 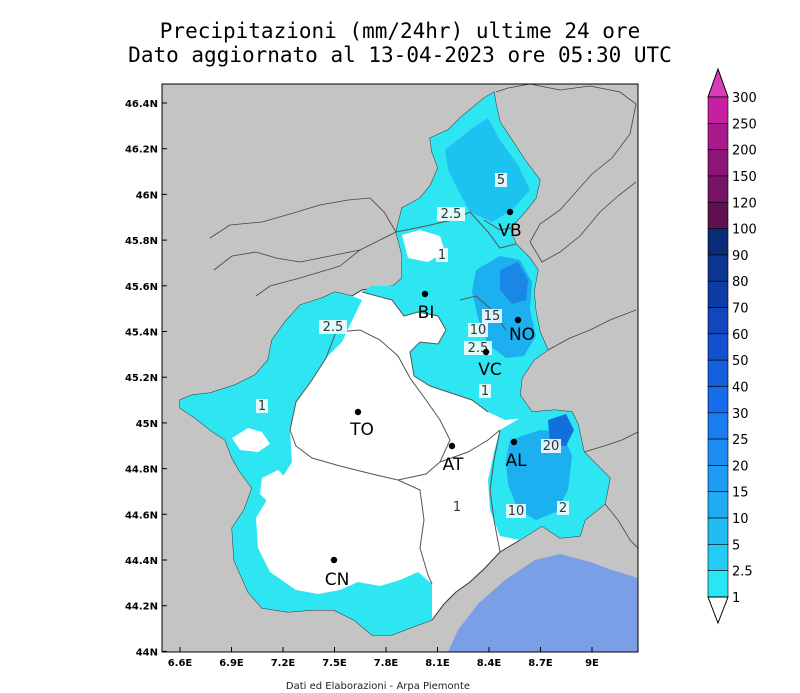 I want to click on colorbar-label: 250, so click(x=744, y=124).